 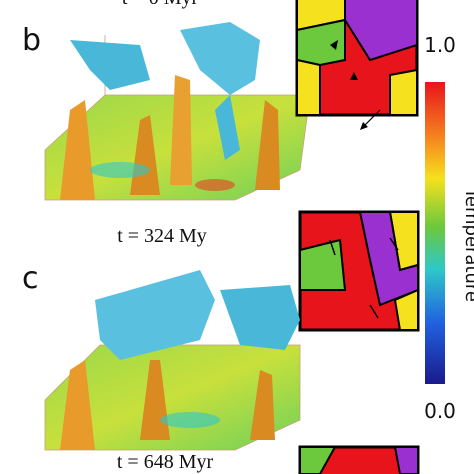 What do you see at coordinates (160, 4) in the screenshot?
I see `time-label: t = 0 Myr` at bounding box center [160, 4].